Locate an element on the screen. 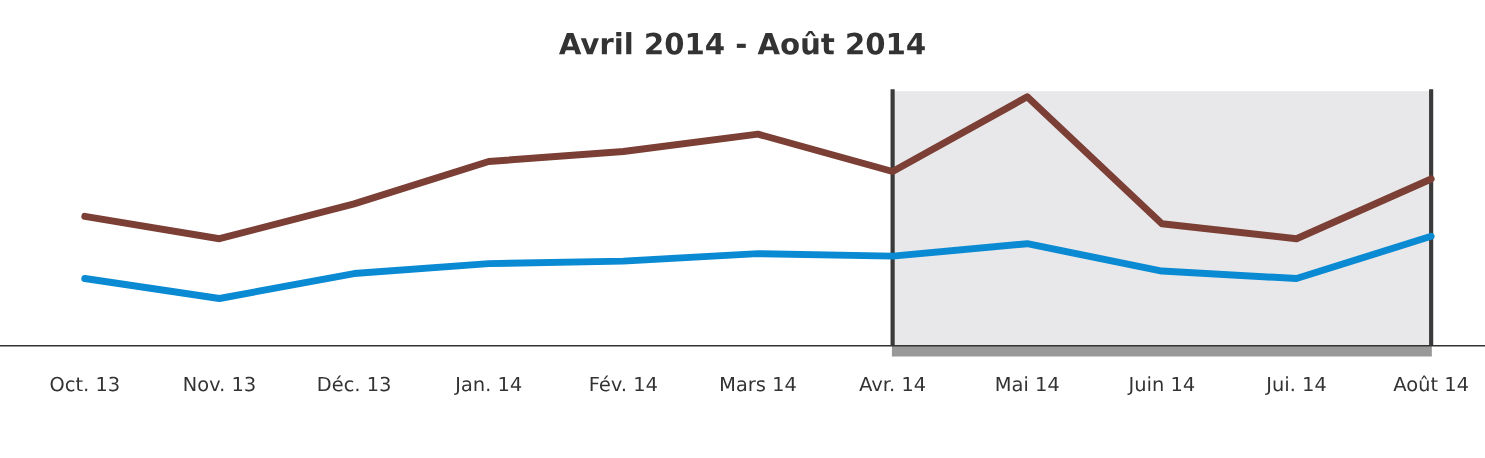 This screenshot has height=458, width=1485. x-tick-label: Juin 14 is located at coordinates (1161, 386).